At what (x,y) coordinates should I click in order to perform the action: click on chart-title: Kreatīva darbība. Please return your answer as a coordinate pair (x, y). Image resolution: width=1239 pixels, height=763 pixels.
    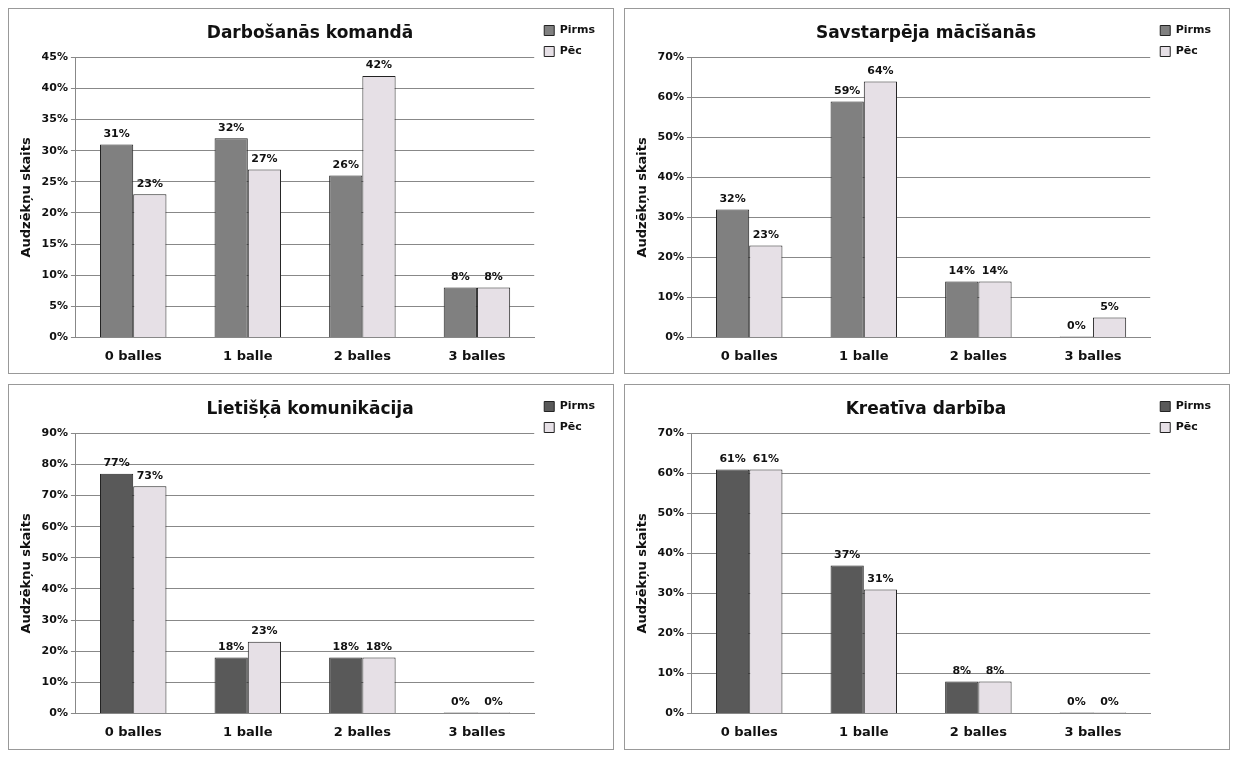
    Looking at the image, I should click on (926, 407).